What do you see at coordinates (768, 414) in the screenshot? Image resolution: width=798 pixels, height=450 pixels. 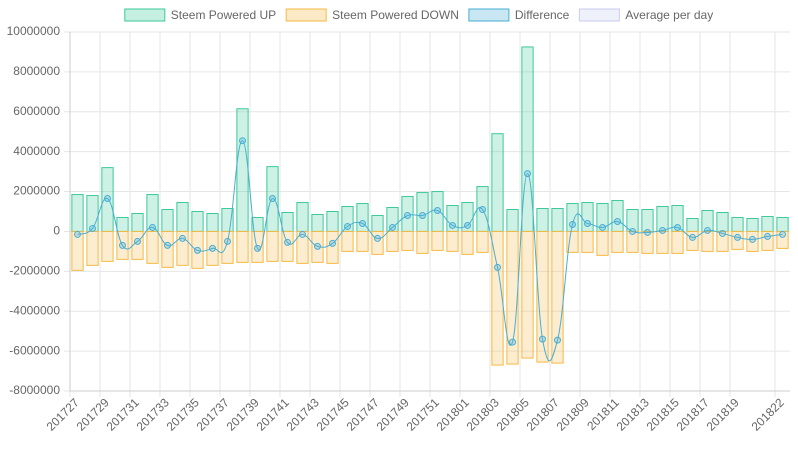 I see `x-tick-label: 201822` at bounding box center [768, 414].